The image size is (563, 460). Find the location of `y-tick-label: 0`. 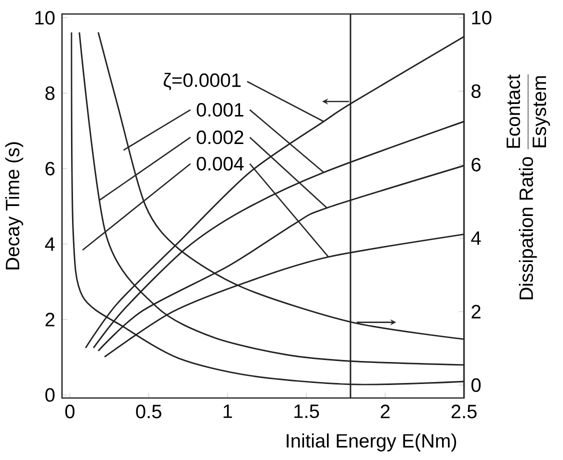

y-tick-label: 0 is located at coordinates (50, 395).